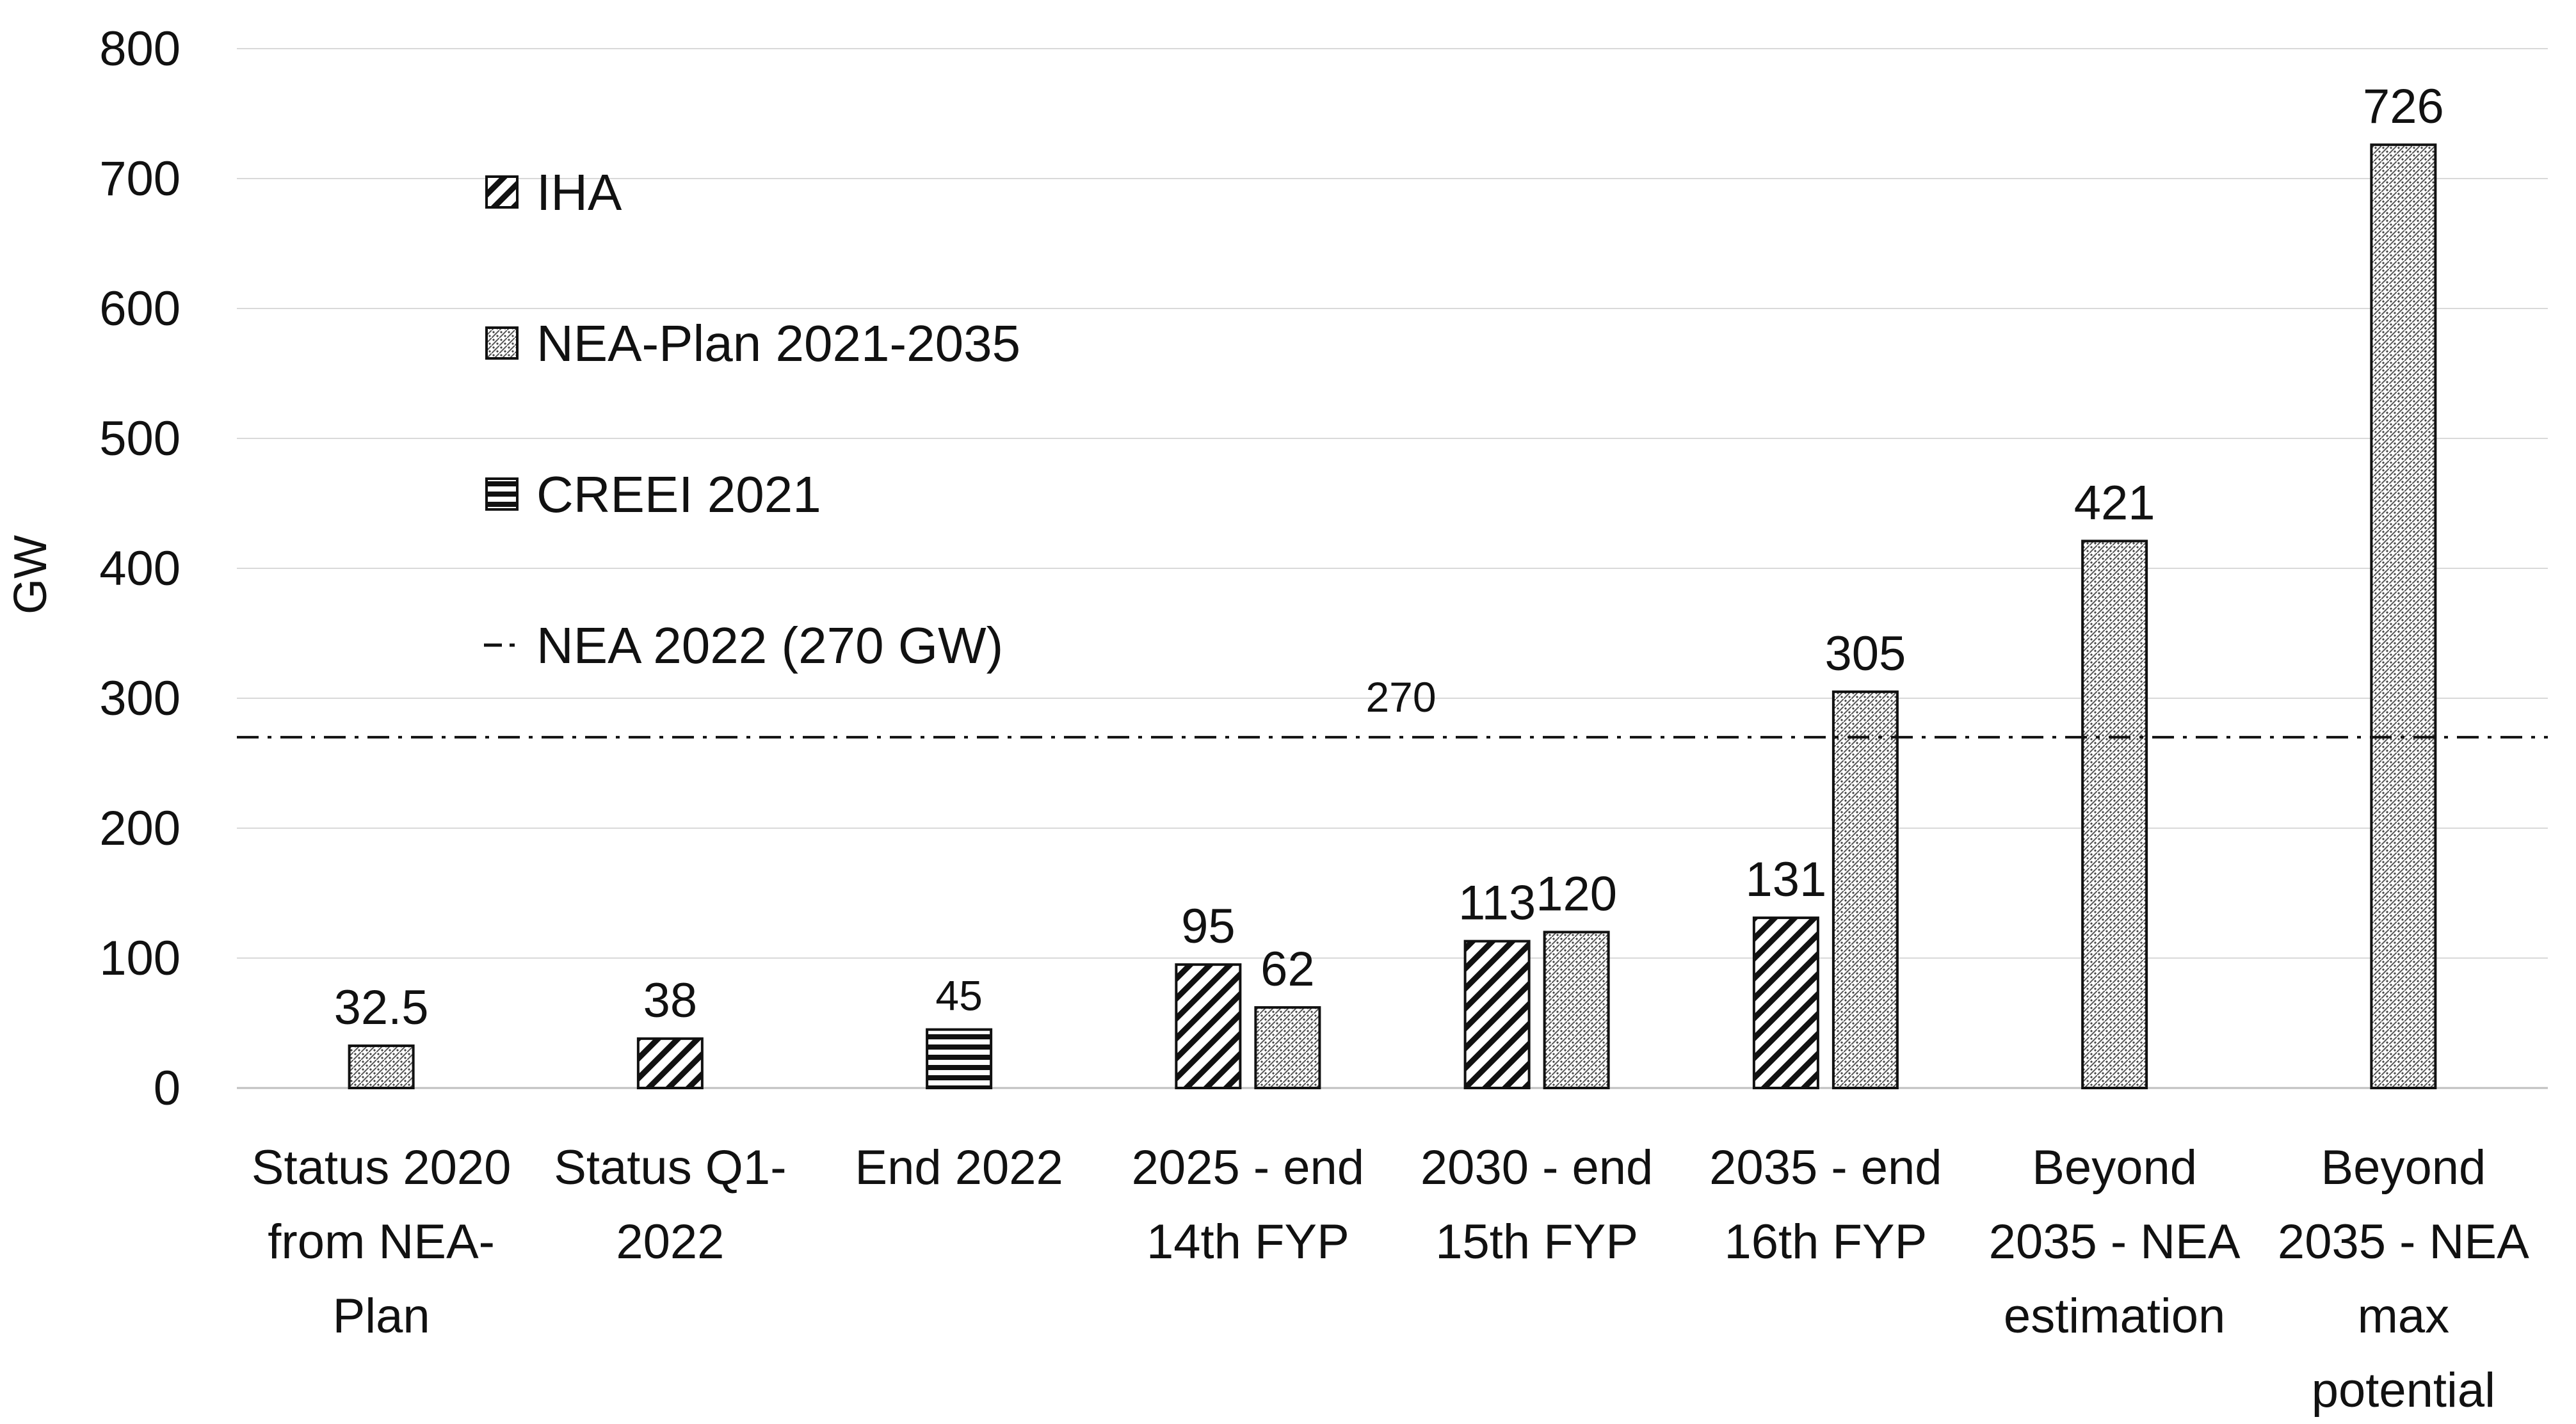 The image size is (2576, 1424). I want to click on y-tick-label-0: 0, so click(167, 1088).